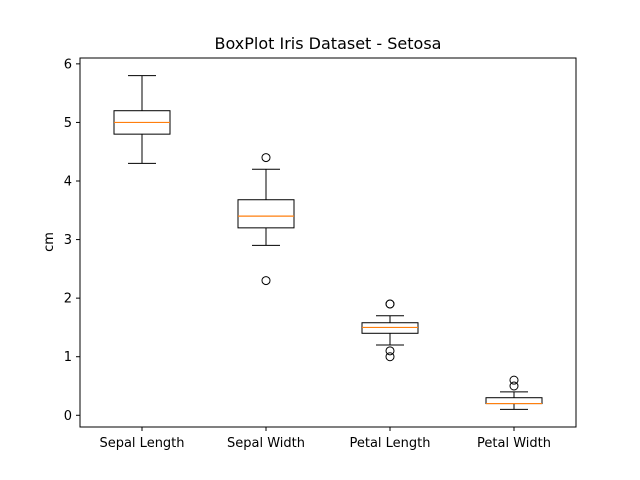 The image size is (640, 480). I want to click on y-tick-label: 6, so click(68, 64).